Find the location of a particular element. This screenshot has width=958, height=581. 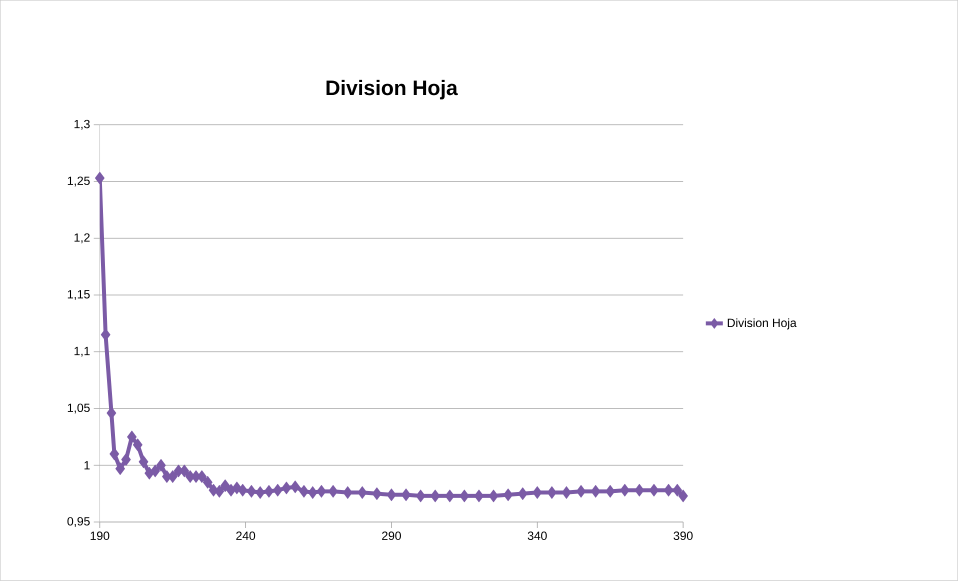

x-tick-label: 290 is located at coordinates (391, 536).